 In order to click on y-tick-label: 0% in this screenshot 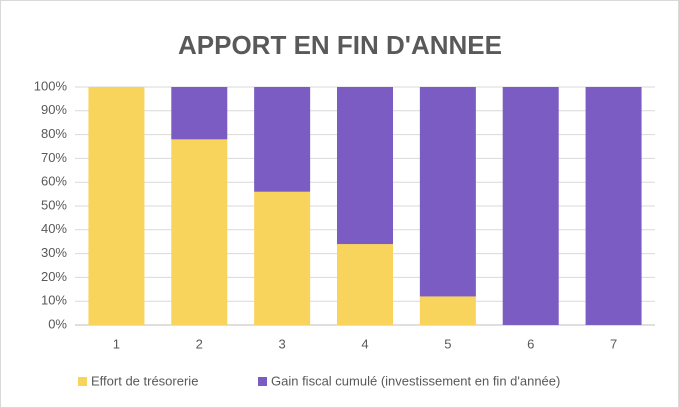, I will do `click(57, 323)`.